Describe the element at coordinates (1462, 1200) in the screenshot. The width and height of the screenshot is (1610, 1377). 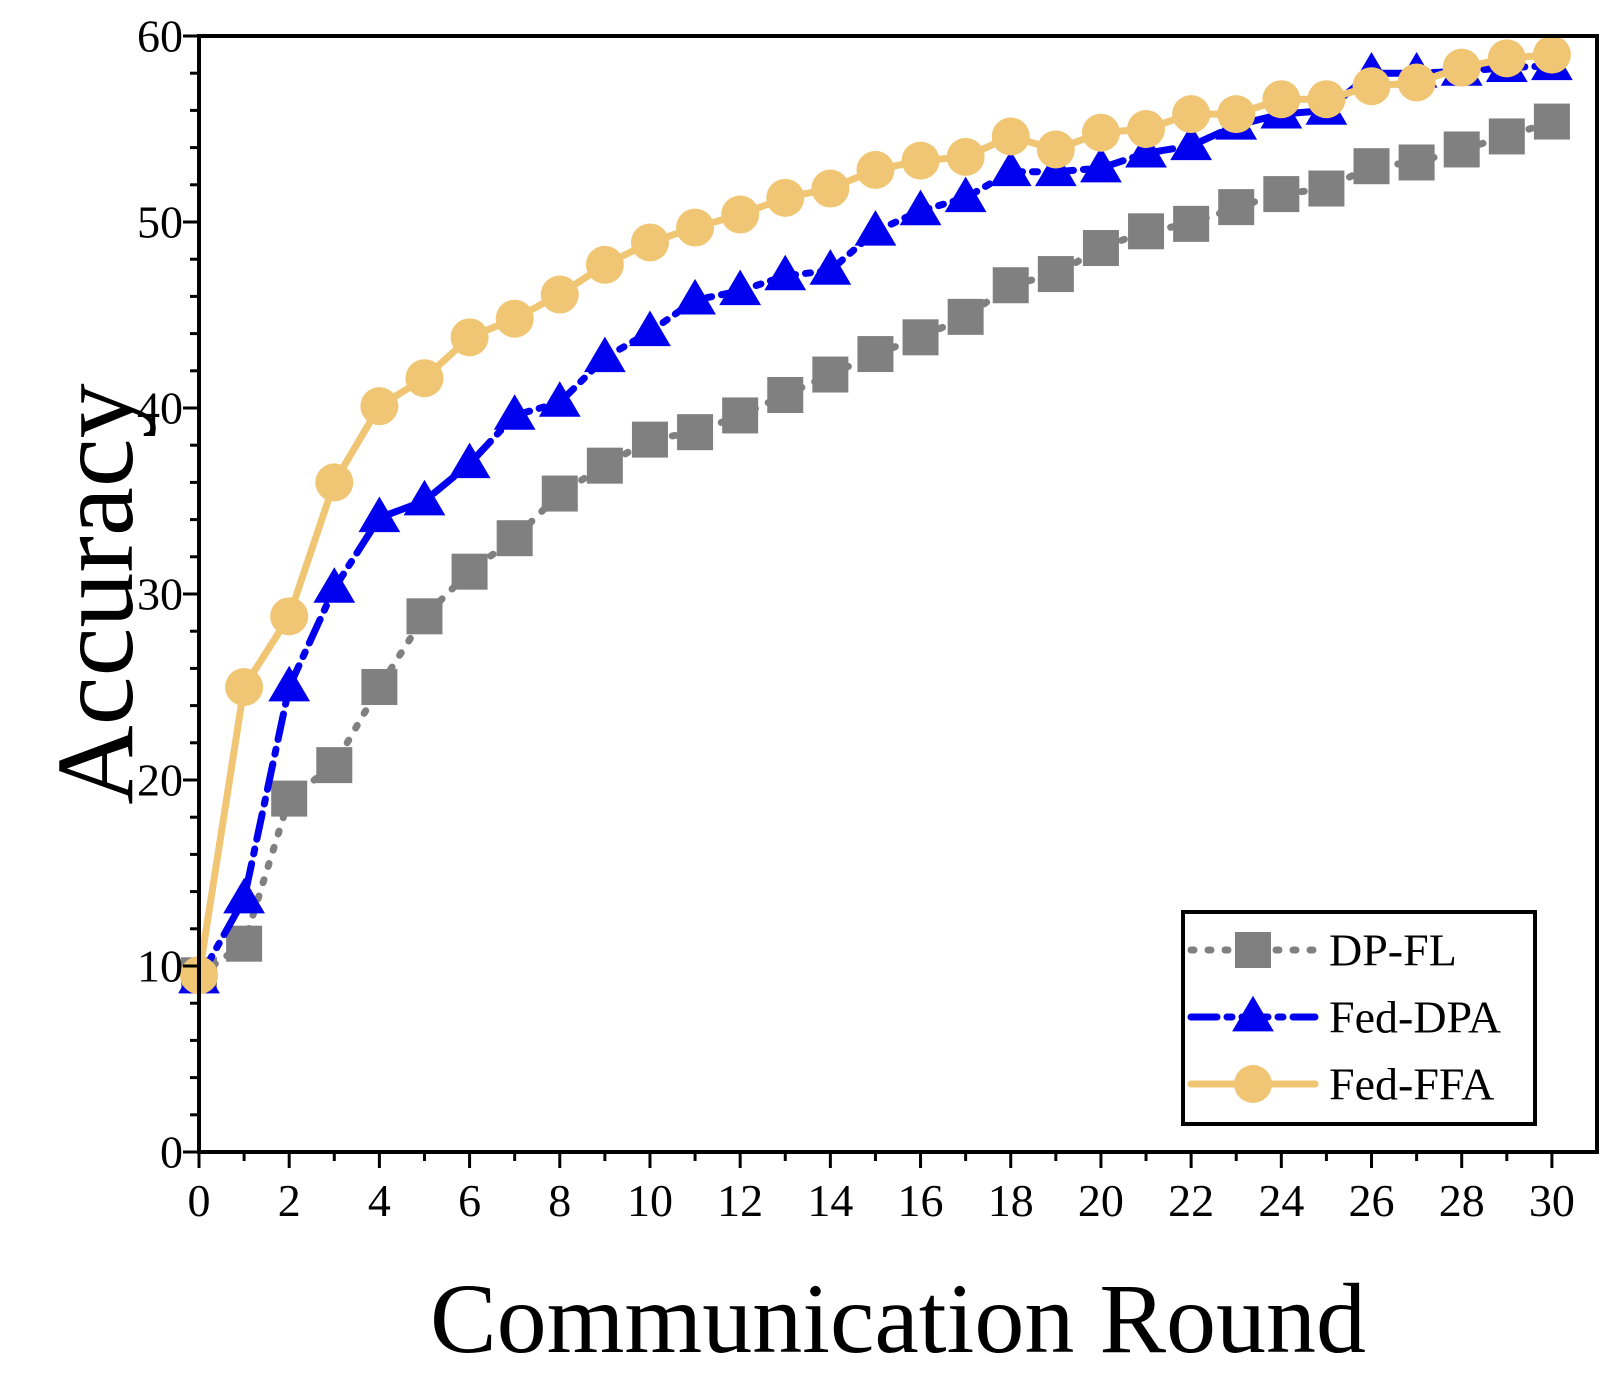
I see `x-tick-label: 28` at that location.